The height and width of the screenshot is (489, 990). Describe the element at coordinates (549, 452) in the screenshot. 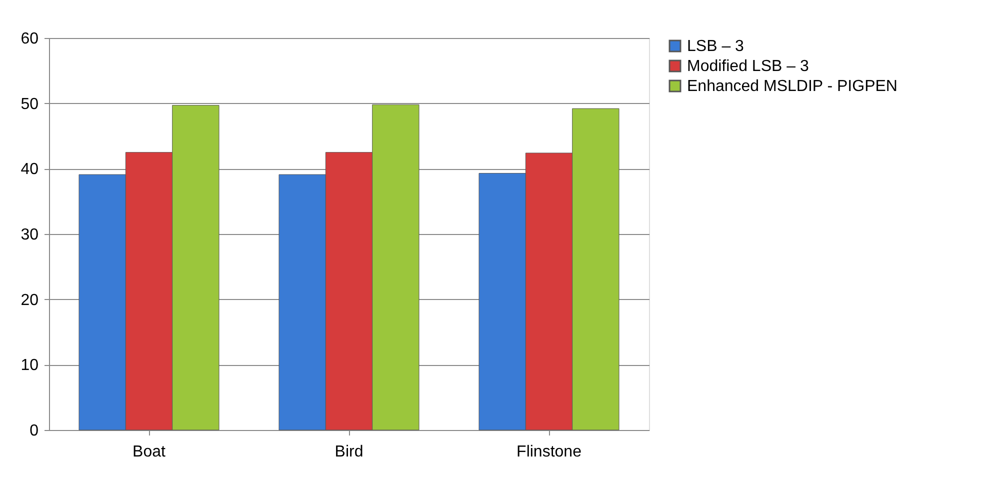

I see `x-tick-label: Flinstone` at that location.